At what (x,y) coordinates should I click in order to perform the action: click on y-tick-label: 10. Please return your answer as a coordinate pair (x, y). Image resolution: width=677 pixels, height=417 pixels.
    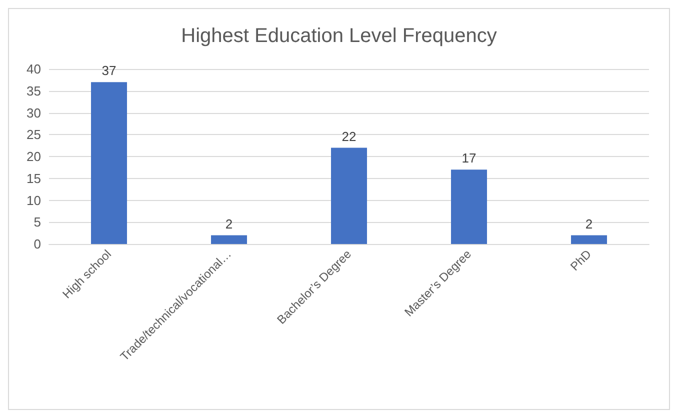
    Looking at the image, I should click on (33, 200).